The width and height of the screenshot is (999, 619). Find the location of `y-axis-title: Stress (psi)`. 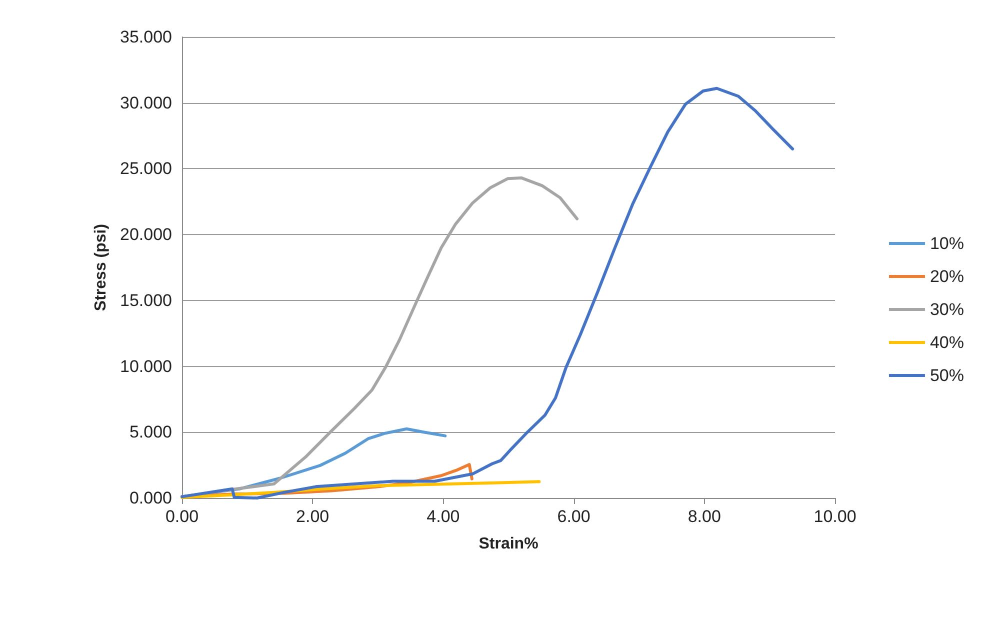

y-axis-title: Stress (psi) is located at coordinates (101, 268).